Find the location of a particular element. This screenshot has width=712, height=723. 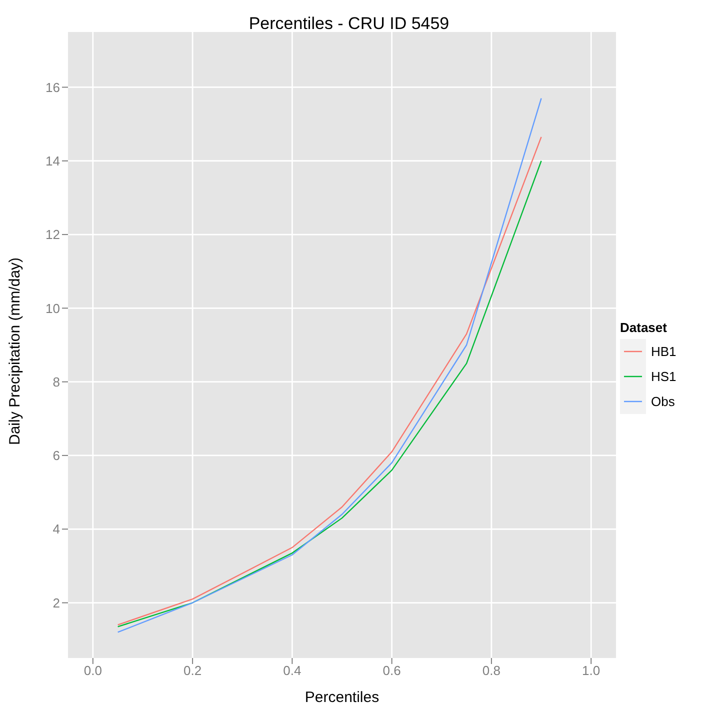

chart-title: Percentiles - CRU ID 5459 is located at coordinates (349, 24).